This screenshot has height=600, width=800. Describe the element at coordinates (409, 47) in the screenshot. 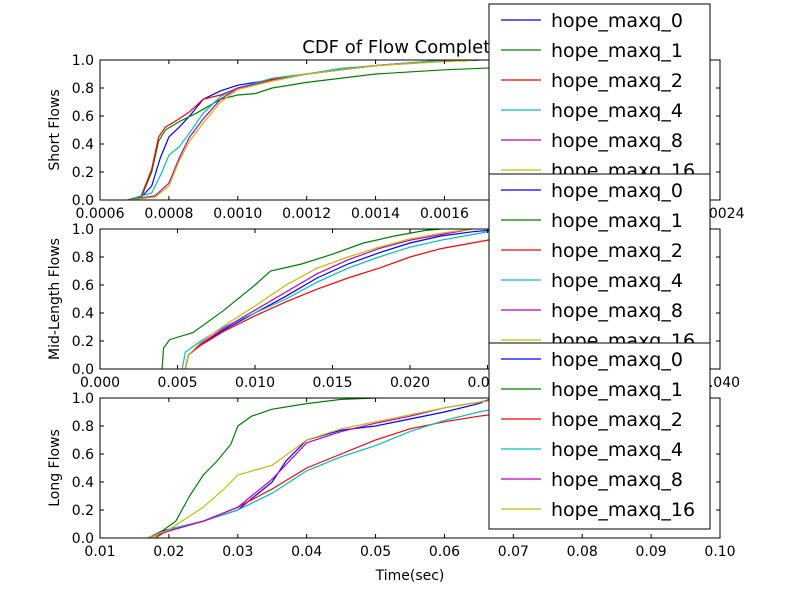

I see `figure-title: CDF of Flow Completion` at that location.